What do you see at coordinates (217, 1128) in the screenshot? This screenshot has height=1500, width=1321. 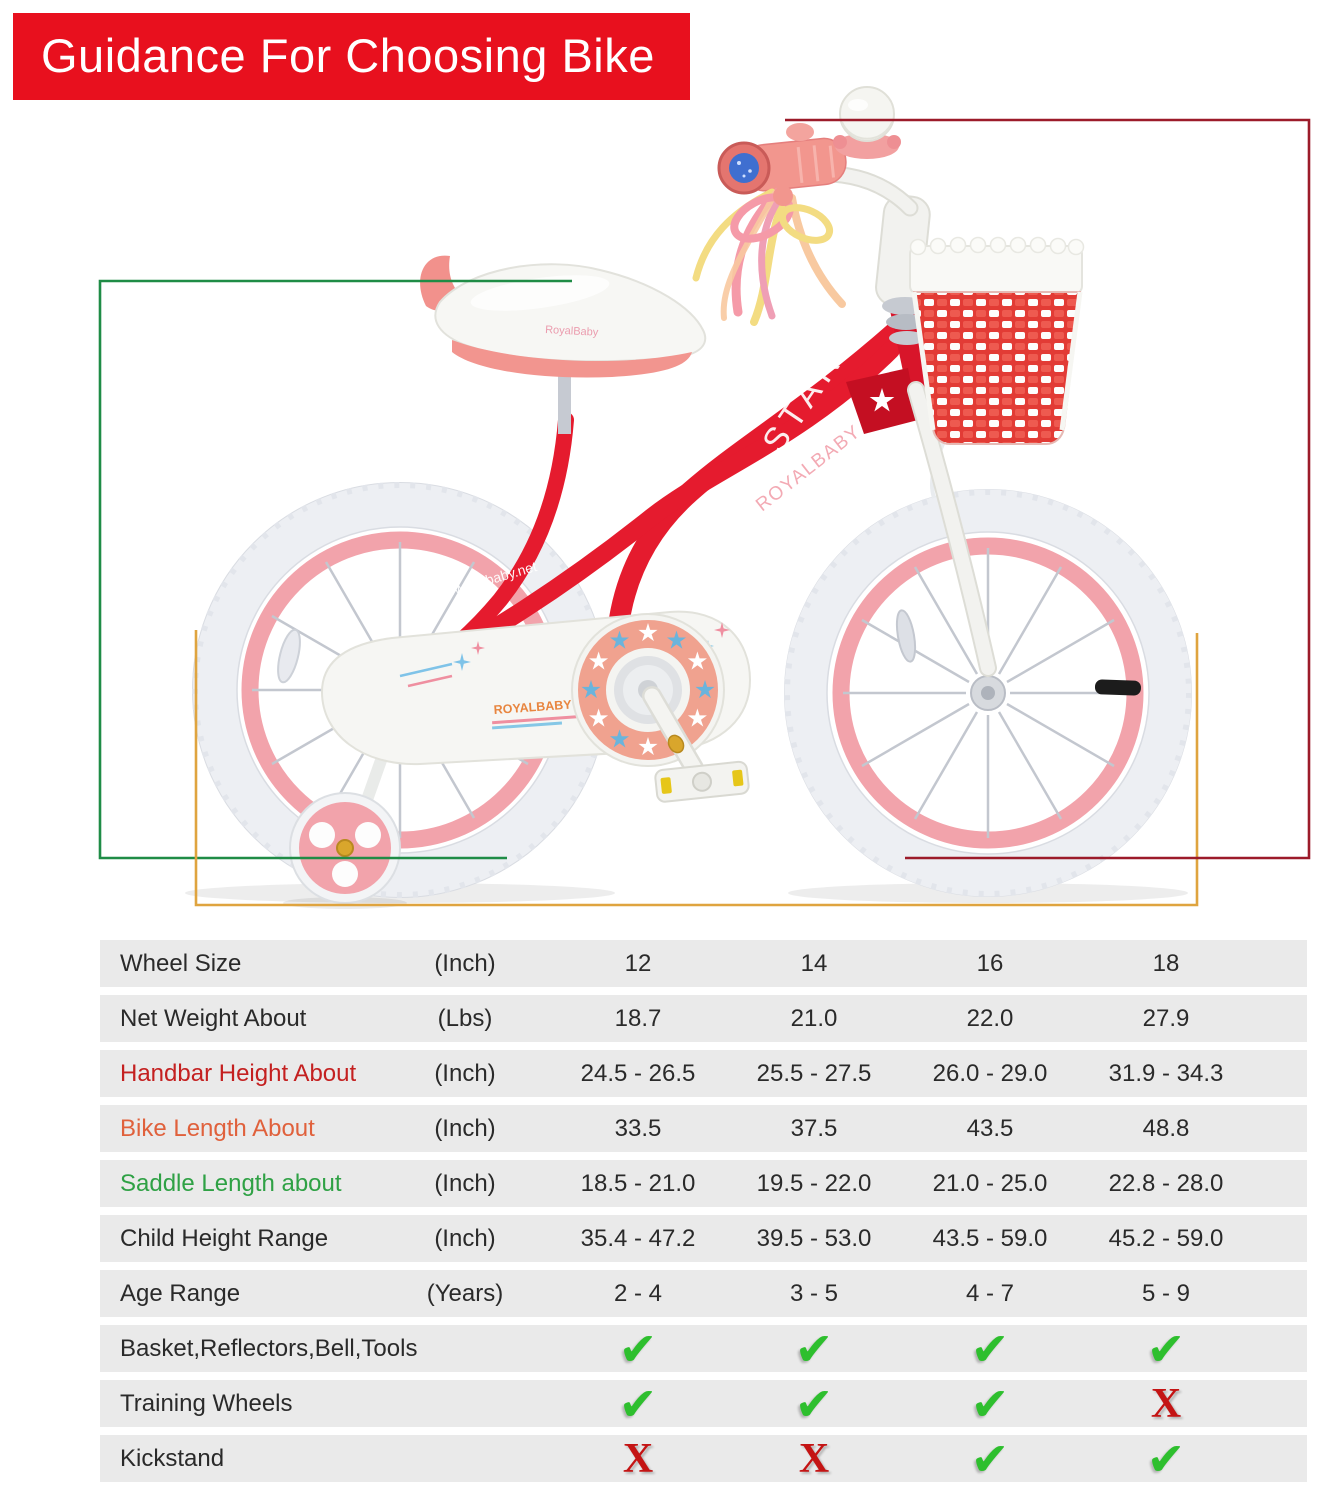 I see `spec-label: Bike Length About` at bounding box center [217, 1128].